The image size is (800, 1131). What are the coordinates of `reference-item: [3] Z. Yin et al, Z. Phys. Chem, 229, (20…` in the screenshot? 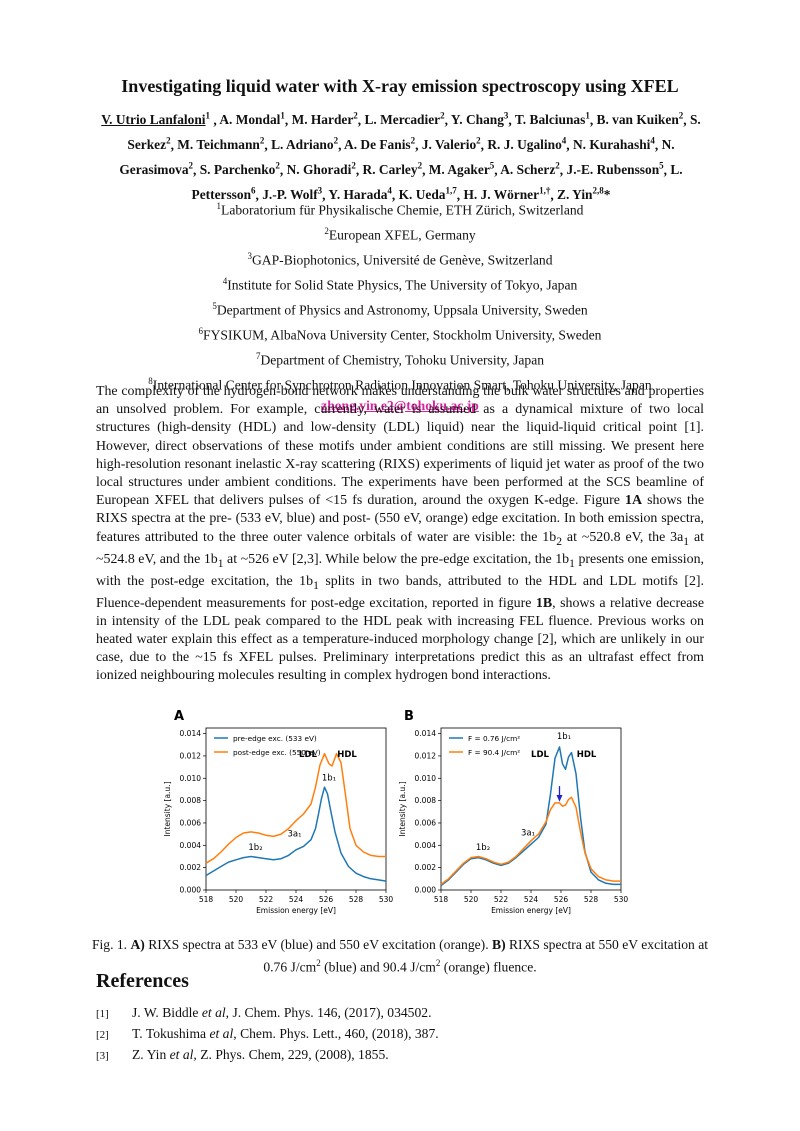 It's located at (242, 1054).